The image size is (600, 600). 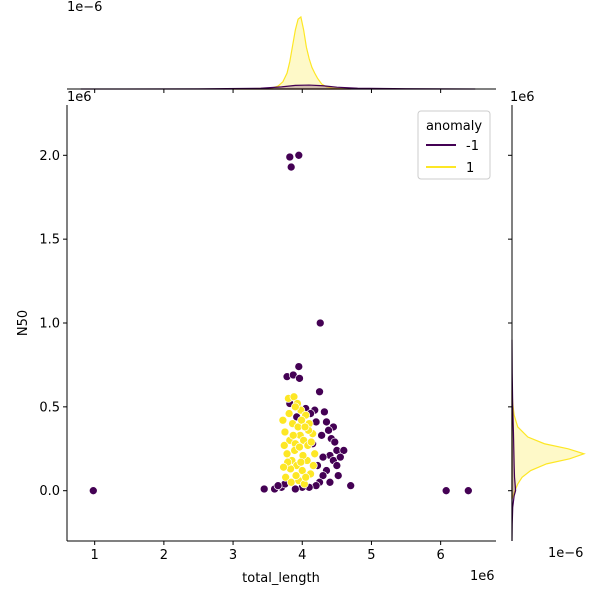 I want to click on x-tick-label: 1, so click(x=95, y=555).